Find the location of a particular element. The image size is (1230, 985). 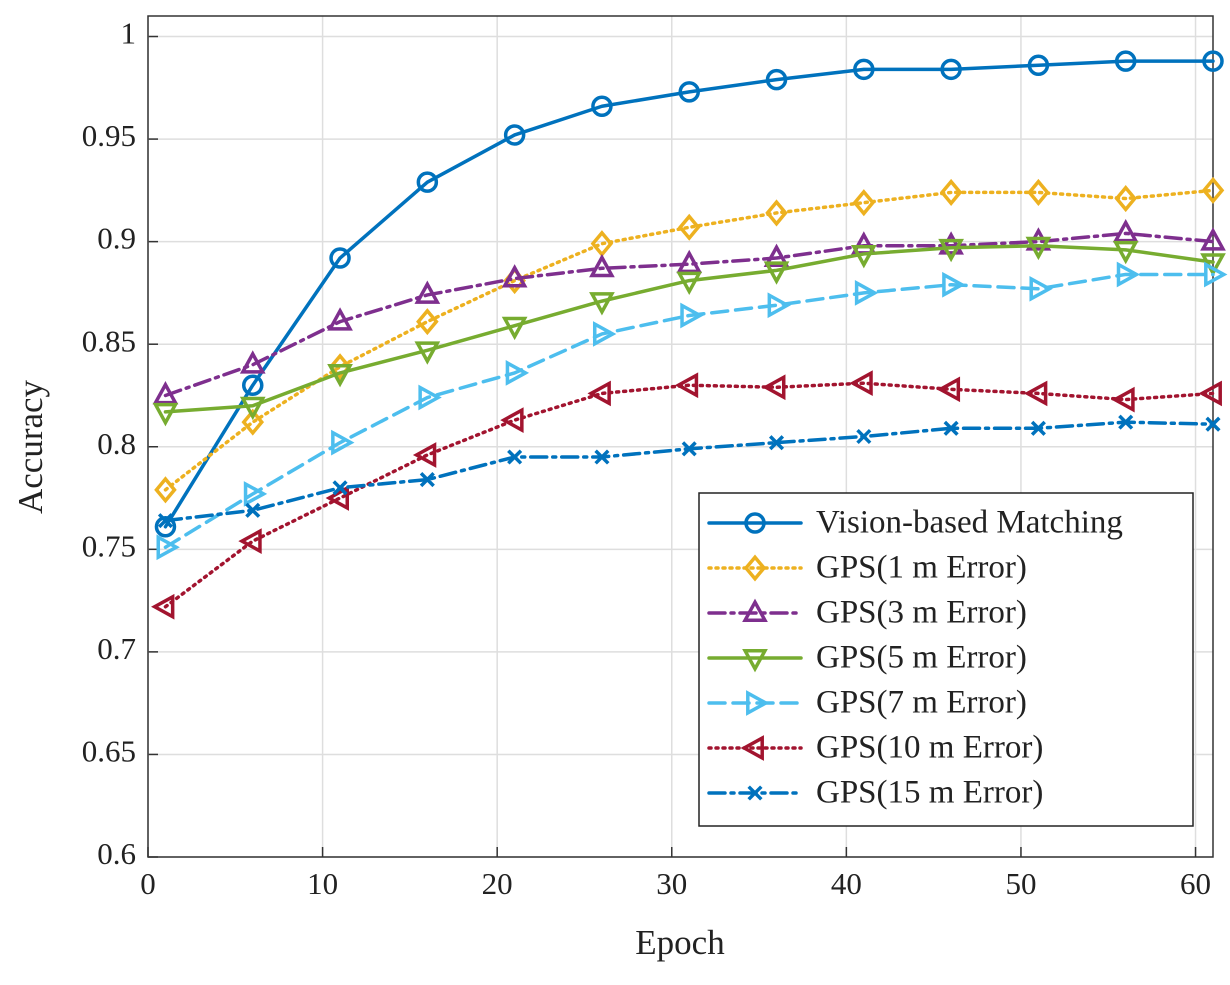

legend-label: GPS(10 m Error) is located at coordinates (929, 748).